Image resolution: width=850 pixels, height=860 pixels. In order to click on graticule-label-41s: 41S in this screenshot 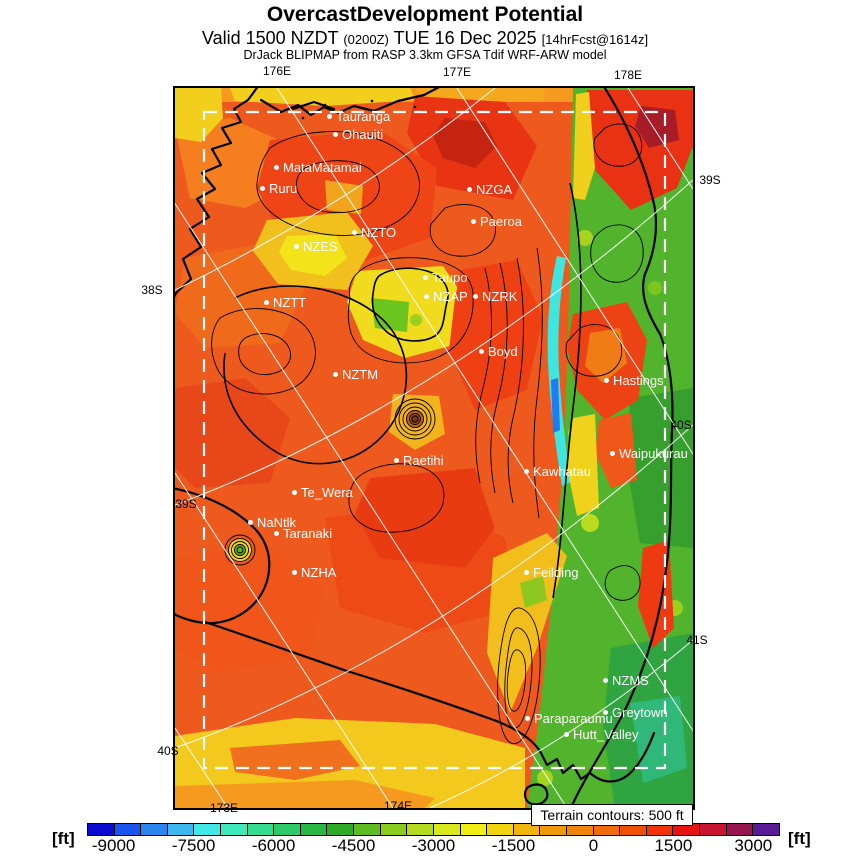, I will do `click(697, 640)`.